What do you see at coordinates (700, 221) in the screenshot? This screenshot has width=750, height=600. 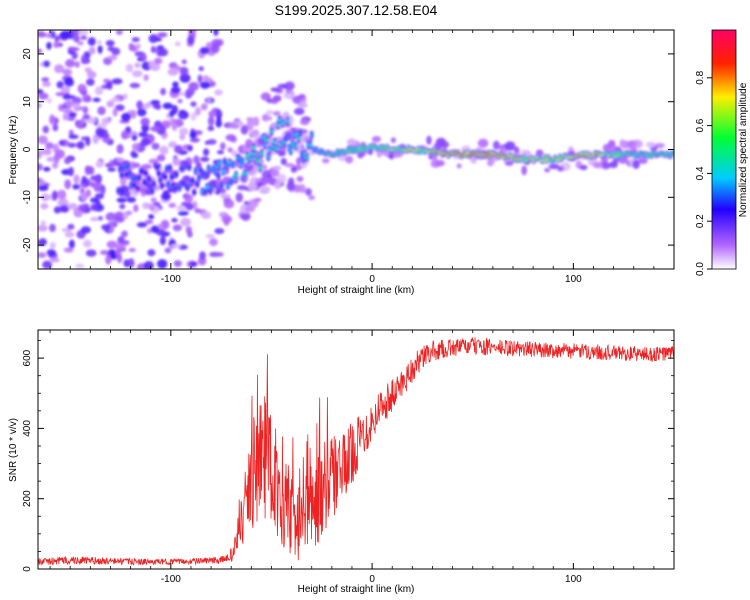 I see `colorbar-tick-label: 0.2` at bounding box center [700, 221].